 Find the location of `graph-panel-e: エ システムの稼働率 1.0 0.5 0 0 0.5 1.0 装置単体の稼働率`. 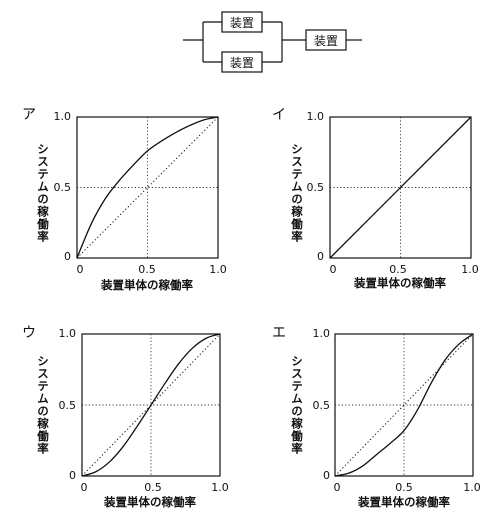

graph-panel-e: エ システムの稼働率 1.0 0.5 0 0 0.5 1.0 装置単体の稼働率 is located at coordinates (376, 417).